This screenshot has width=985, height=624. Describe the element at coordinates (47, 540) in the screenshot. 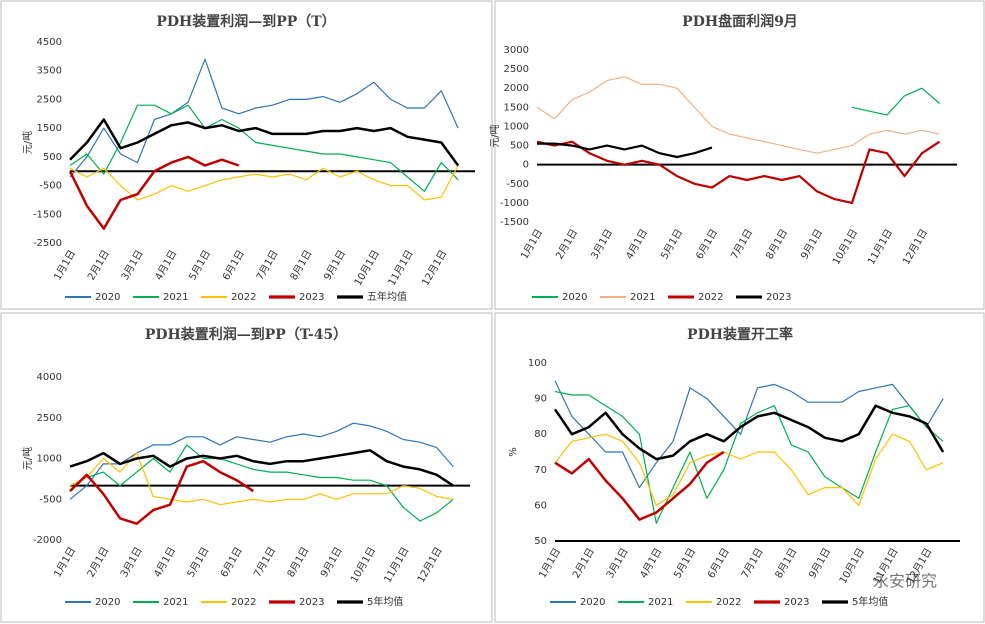

I see `y-tick-label: -2000` at that location.